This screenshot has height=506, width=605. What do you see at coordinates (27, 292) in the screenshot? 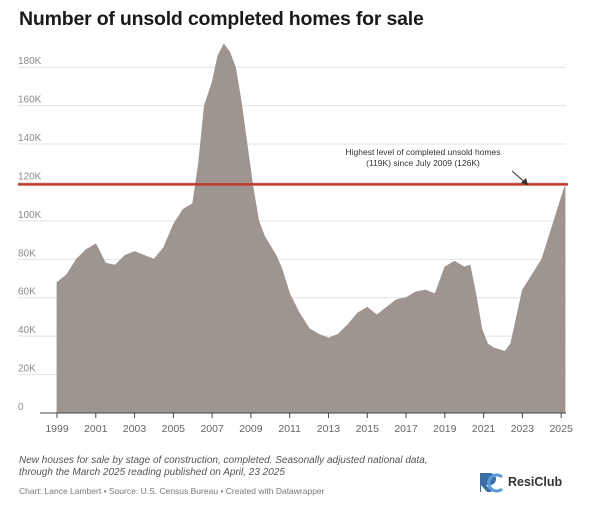
I see `y-tick-label: 60K` at bounding box center [27, 292].